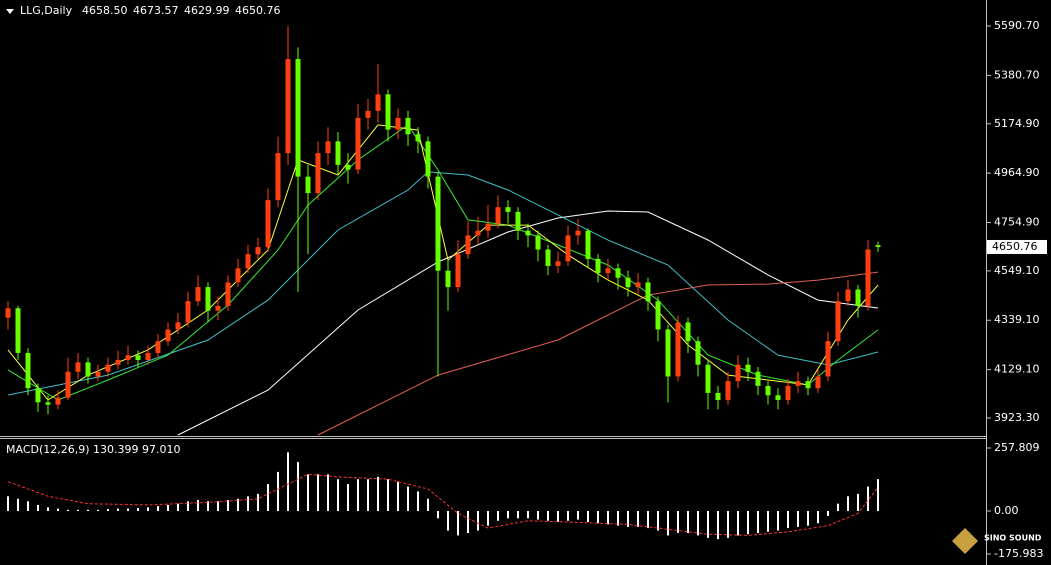  Describe the element at coordinates (965, 541) in the screenshot. I see `logo-icon` at that location.